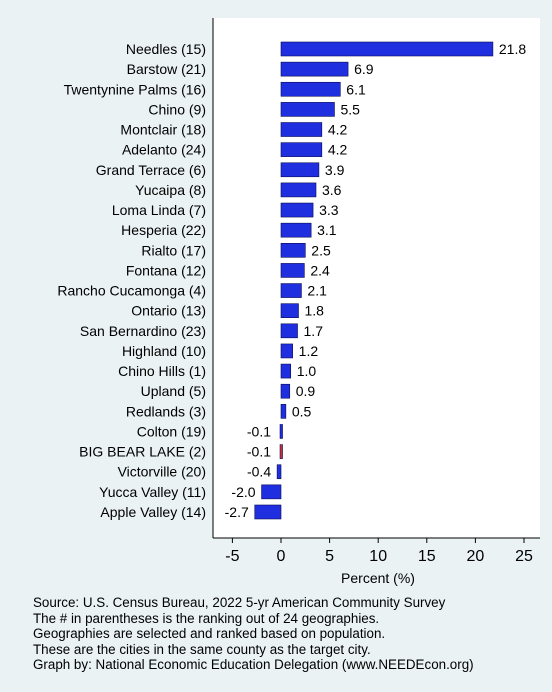 The image size is (552, 692). I want to click on value-label: 0.5, so click(302, 411).